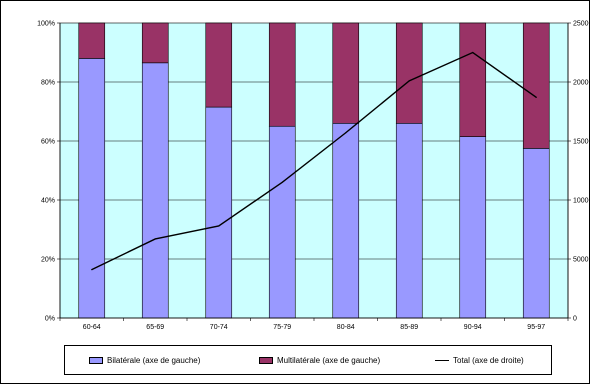 The width and height of the screenshot is (590, 384). Describe the element at coordinates (48, 260) in the screenshot. I see `left-tick-label: 20%` at that location.